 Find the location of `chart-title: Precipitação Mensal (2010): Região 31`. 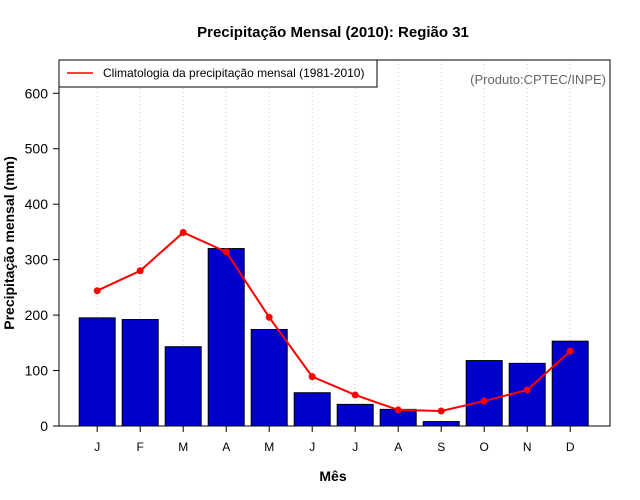

chart-title: Precipitação Mensal (2010): Região 31 is located at coordinates (333, 32).